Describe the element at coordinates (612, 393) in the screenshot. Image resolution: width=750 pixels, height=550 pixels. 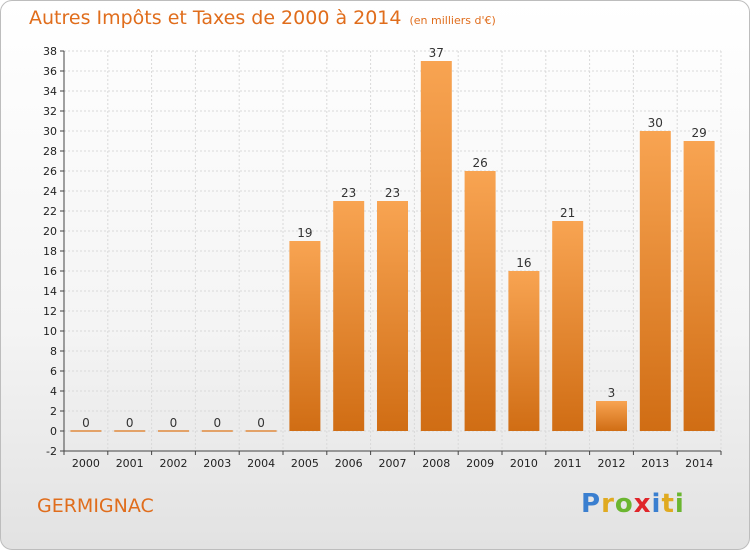
I see `bar-value-label: 3` at that location.